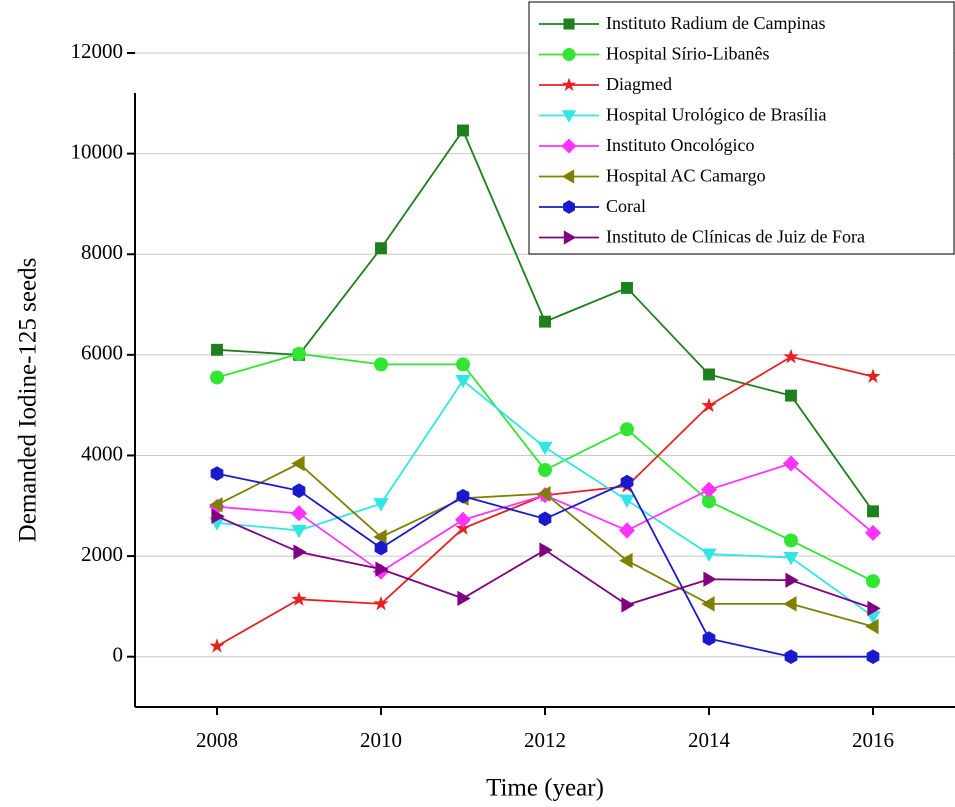 This screenshot has height=807, width=955. What do you see at coordinates (102, 353) in the screenshot?
I see `y-tick-label: 6000` at bounding box center [102, 353].